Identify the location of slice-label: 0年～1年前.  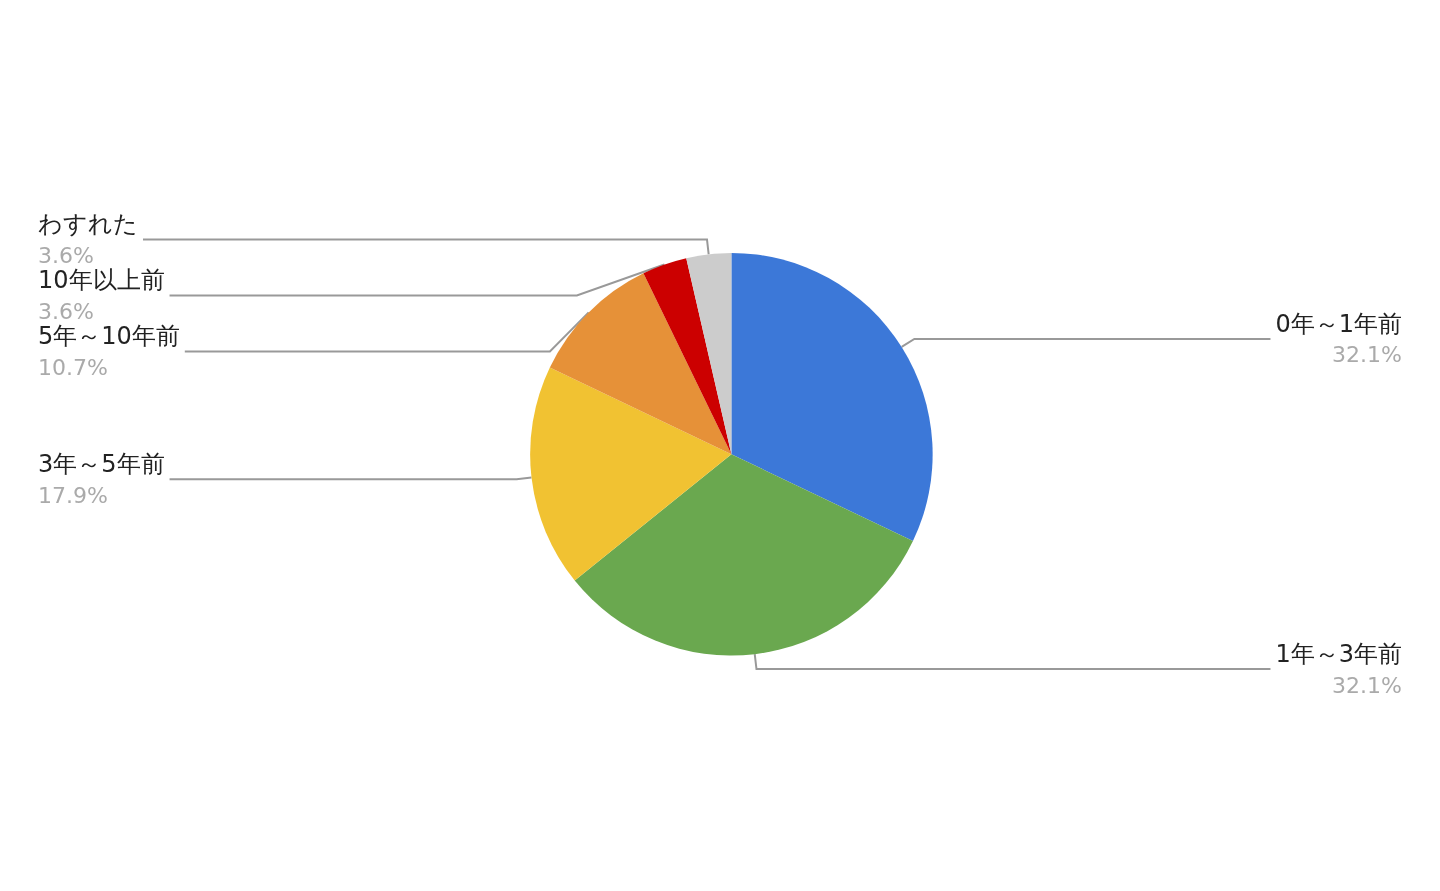
(1338, 323).